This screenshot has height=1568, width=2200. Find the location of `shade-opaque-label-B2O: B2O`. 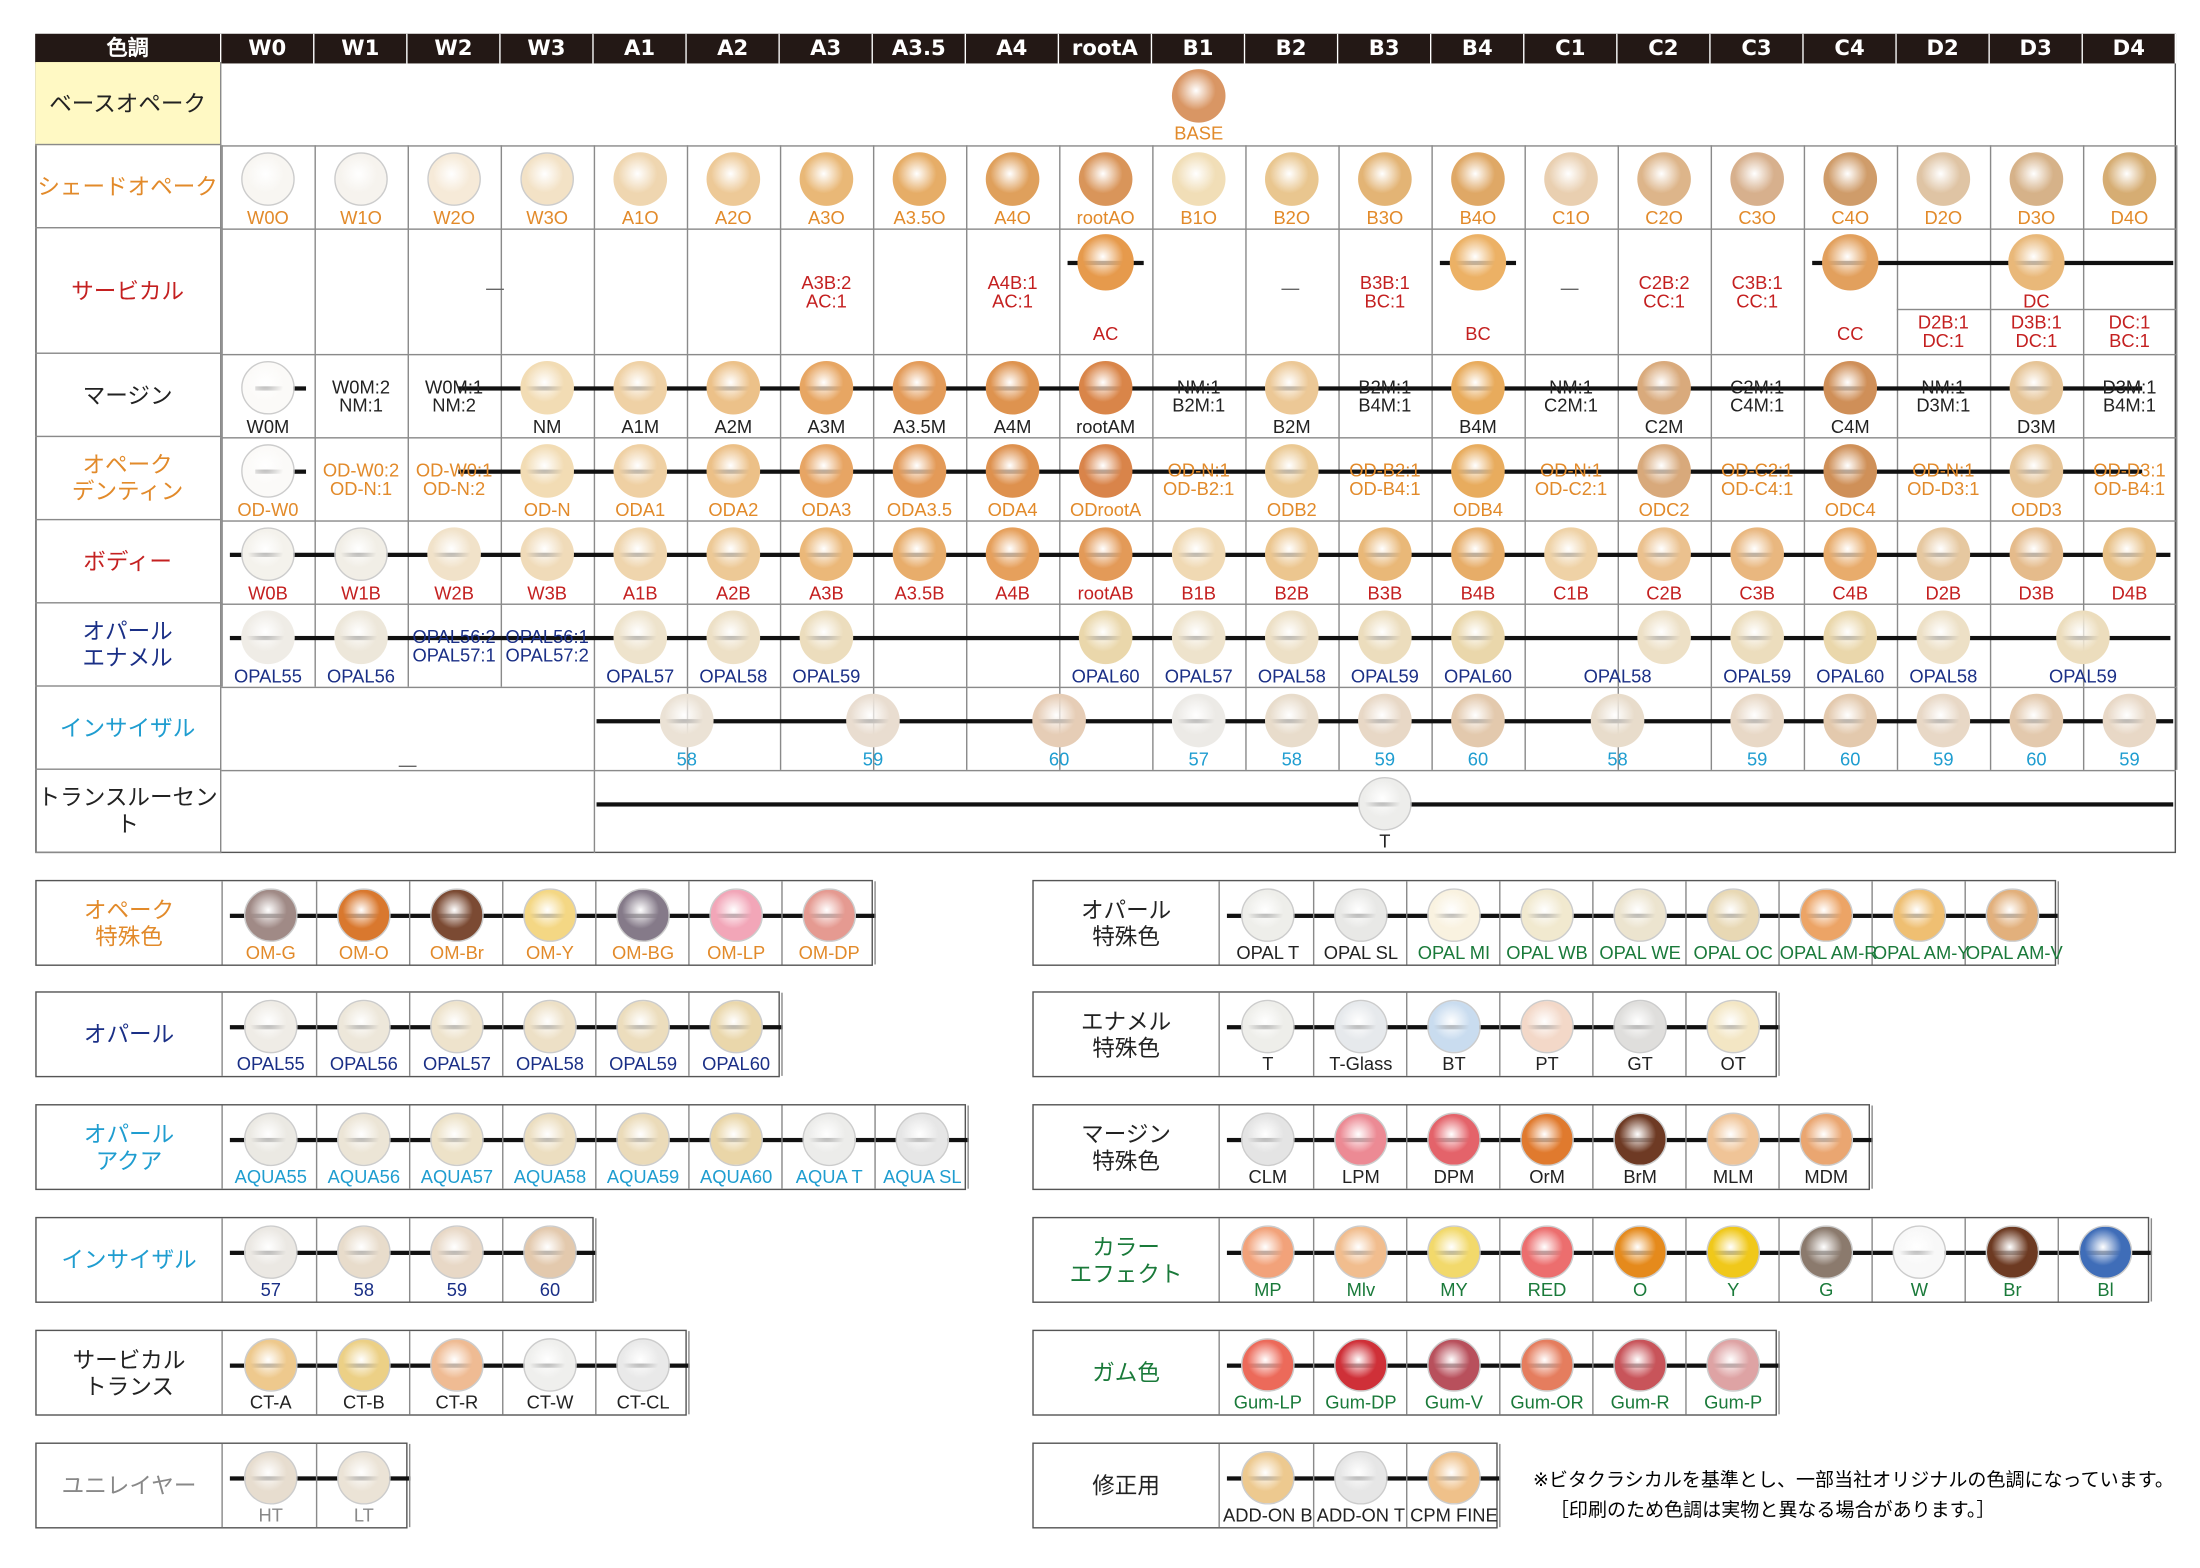

shade-opaque-label-B2O: B2O is located at coordinates (1292, 218).